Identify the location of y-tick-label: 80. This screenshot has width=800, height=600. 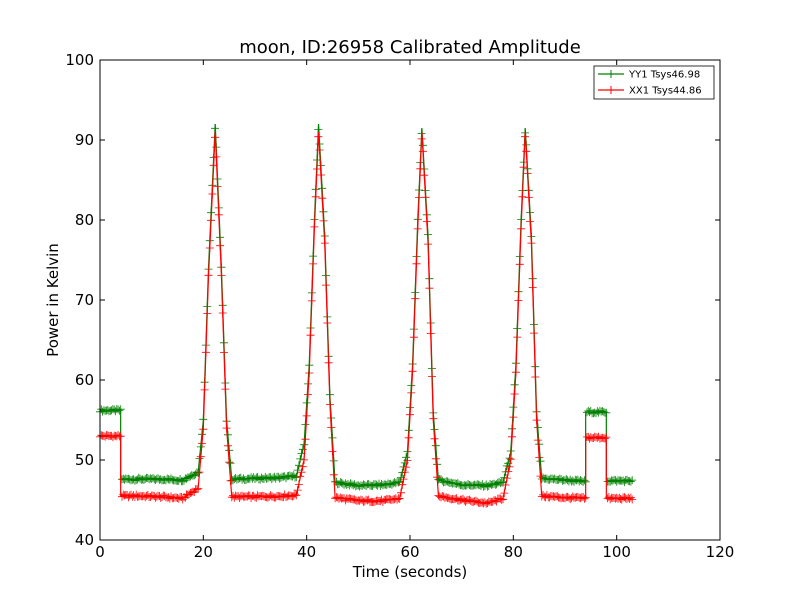
(84, 220).